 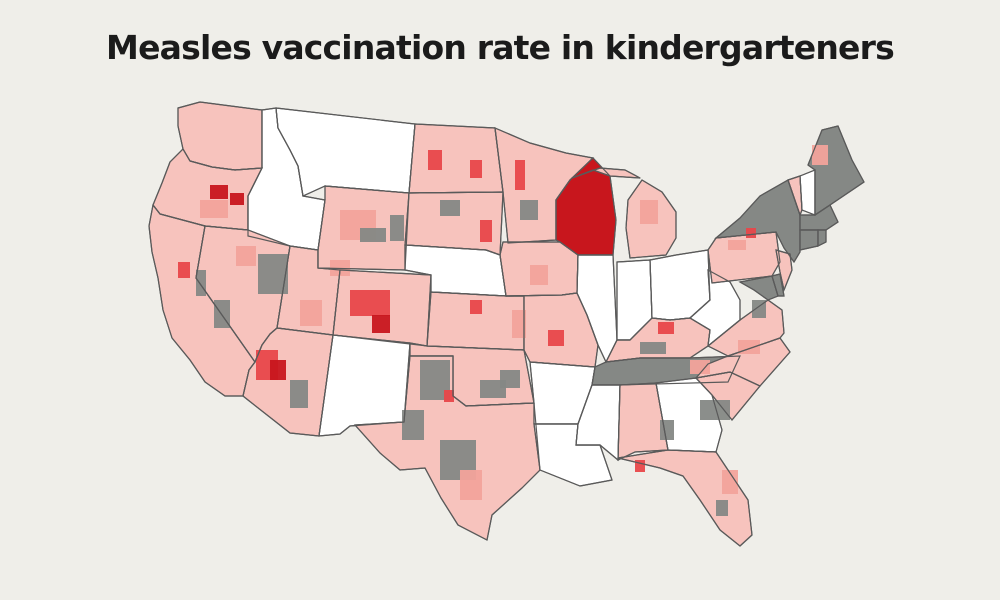 I want to click on state-new-mexico, so click(x=364, y=385).